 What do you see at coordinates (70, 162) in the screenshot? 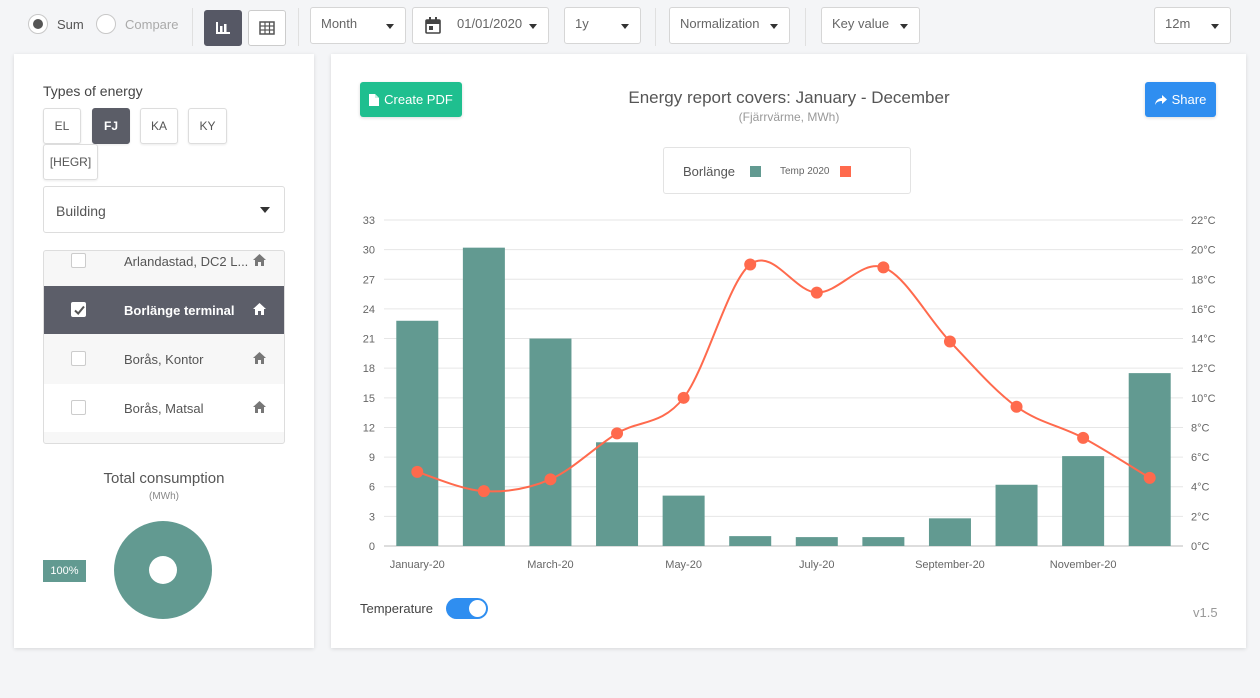
I see `energy-type-hegr-button: [HEGR]` at bounding box center [70, 162].